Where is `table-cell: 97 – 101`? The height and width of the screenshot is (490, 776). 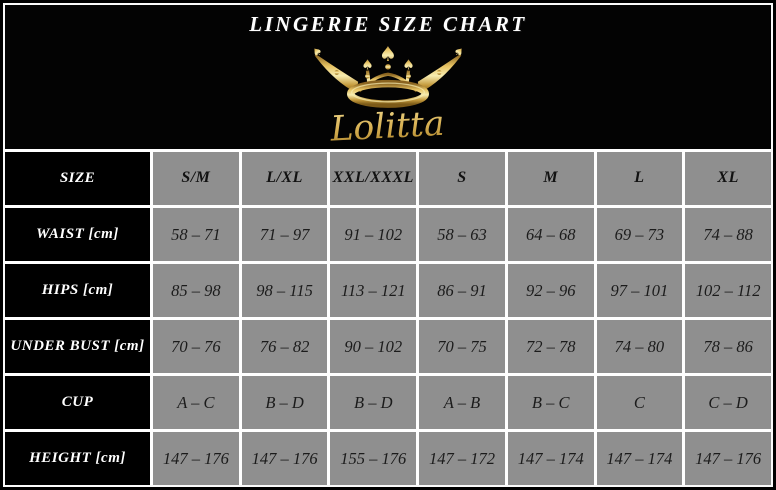
table-cell: 97 – 101 is located at coordinates (639, 290).